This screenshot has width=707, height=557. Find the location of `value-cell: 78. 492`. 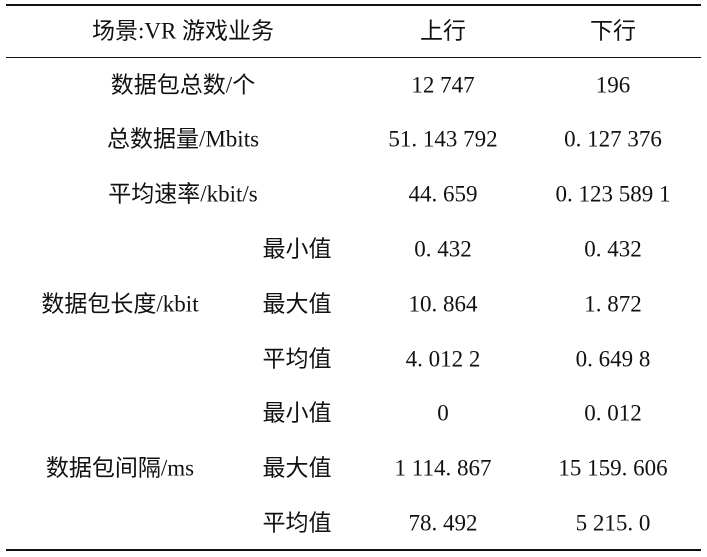

value-cell: 78. 492 is located at coordinates (443, 523).